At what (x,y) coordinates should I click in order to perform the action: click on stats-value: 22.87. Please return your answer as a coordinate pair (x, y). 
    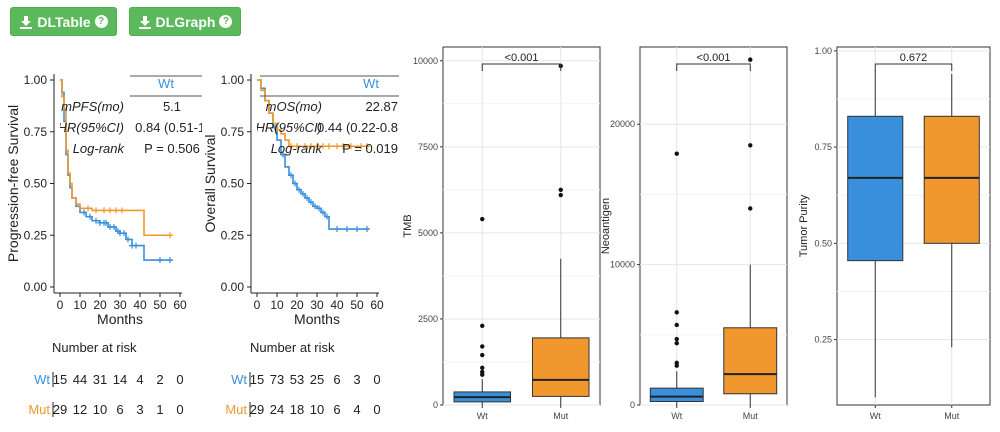
    Looking at the image, I should click on (381, 106).